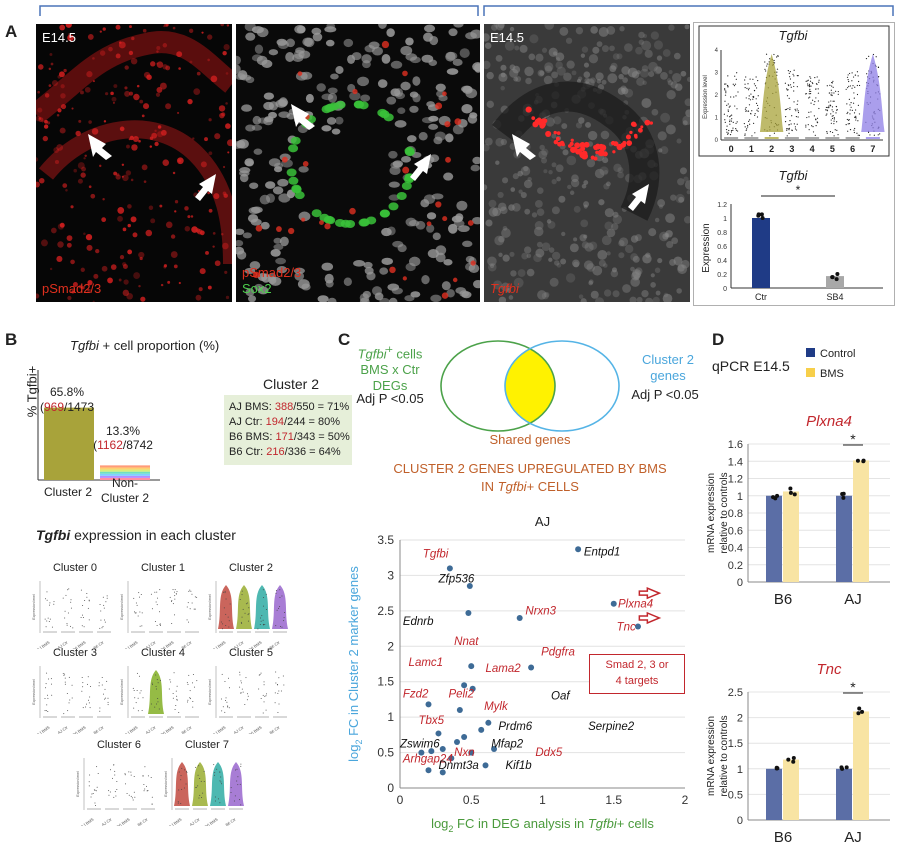 This screenshot has height=867, width=900. What do you see at coordinates (771, 93) in the screenshot?
I see `violin-shape` at bounding box center [771, 93].